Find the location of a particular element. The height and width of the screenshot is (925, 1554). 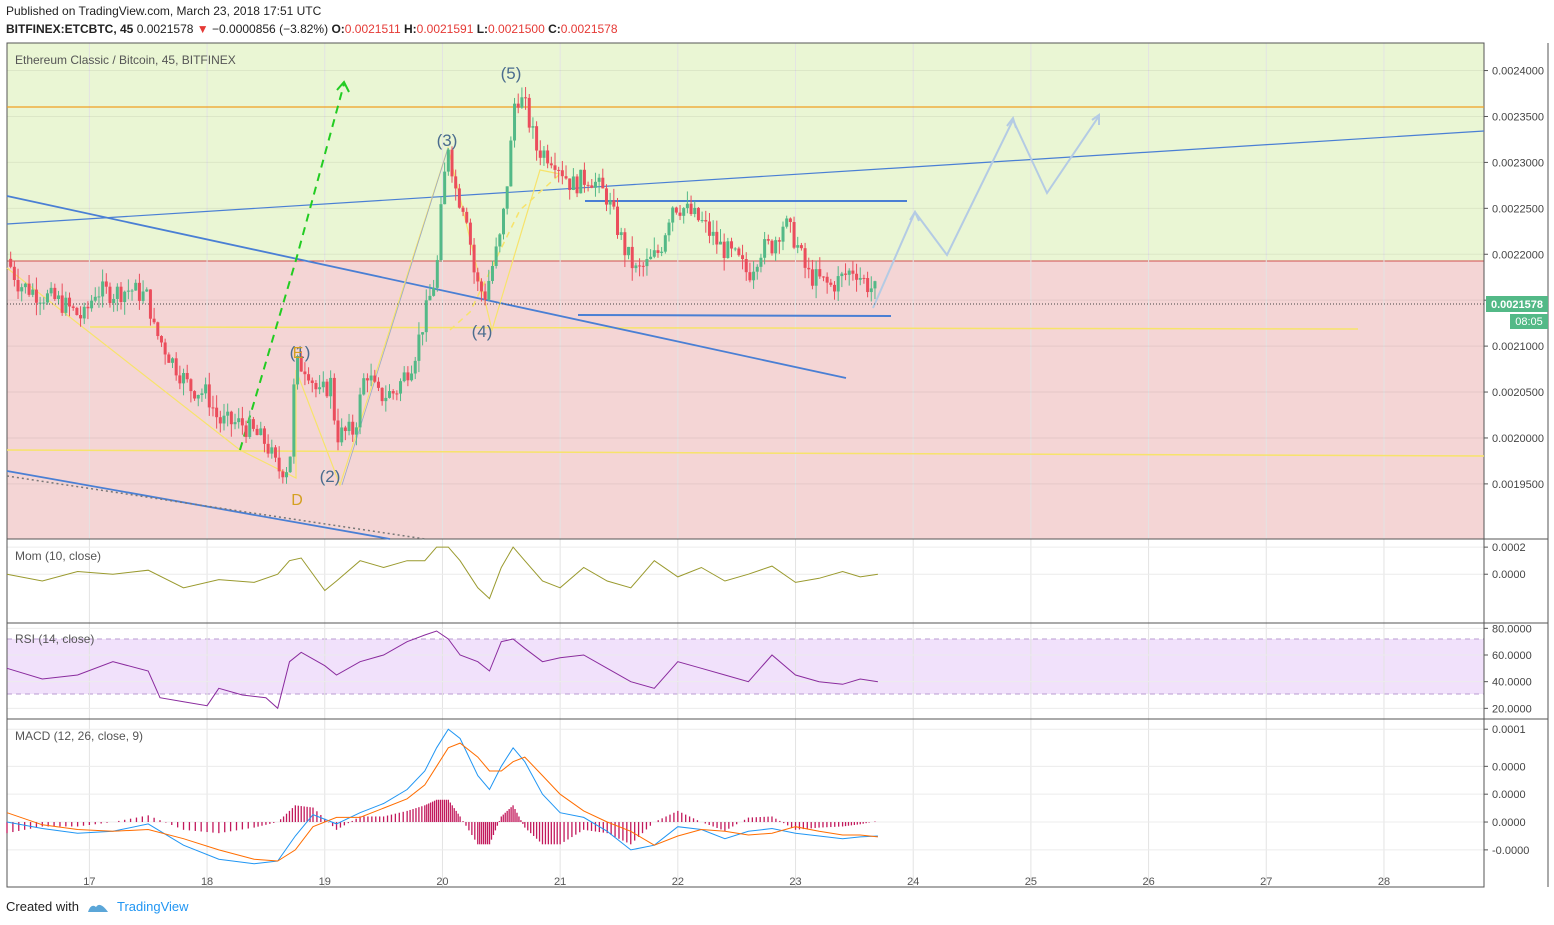

open-value: 0.0021511 is located at coordinates (372, 29).